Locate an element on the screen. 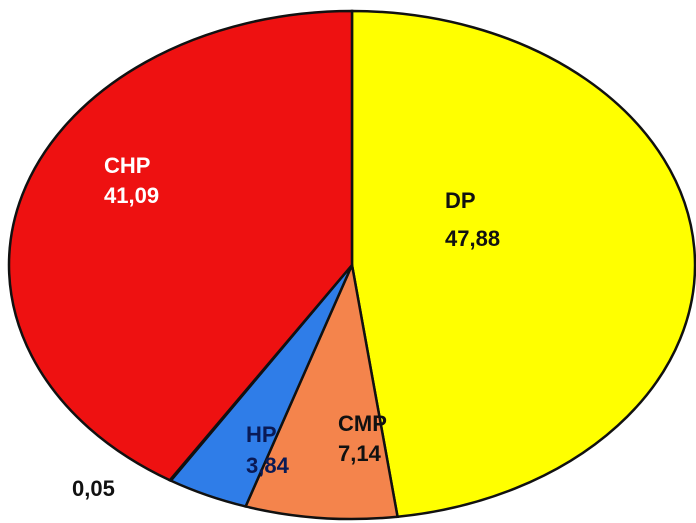  value-label: 41,09 is located at coordinates (131, 195).